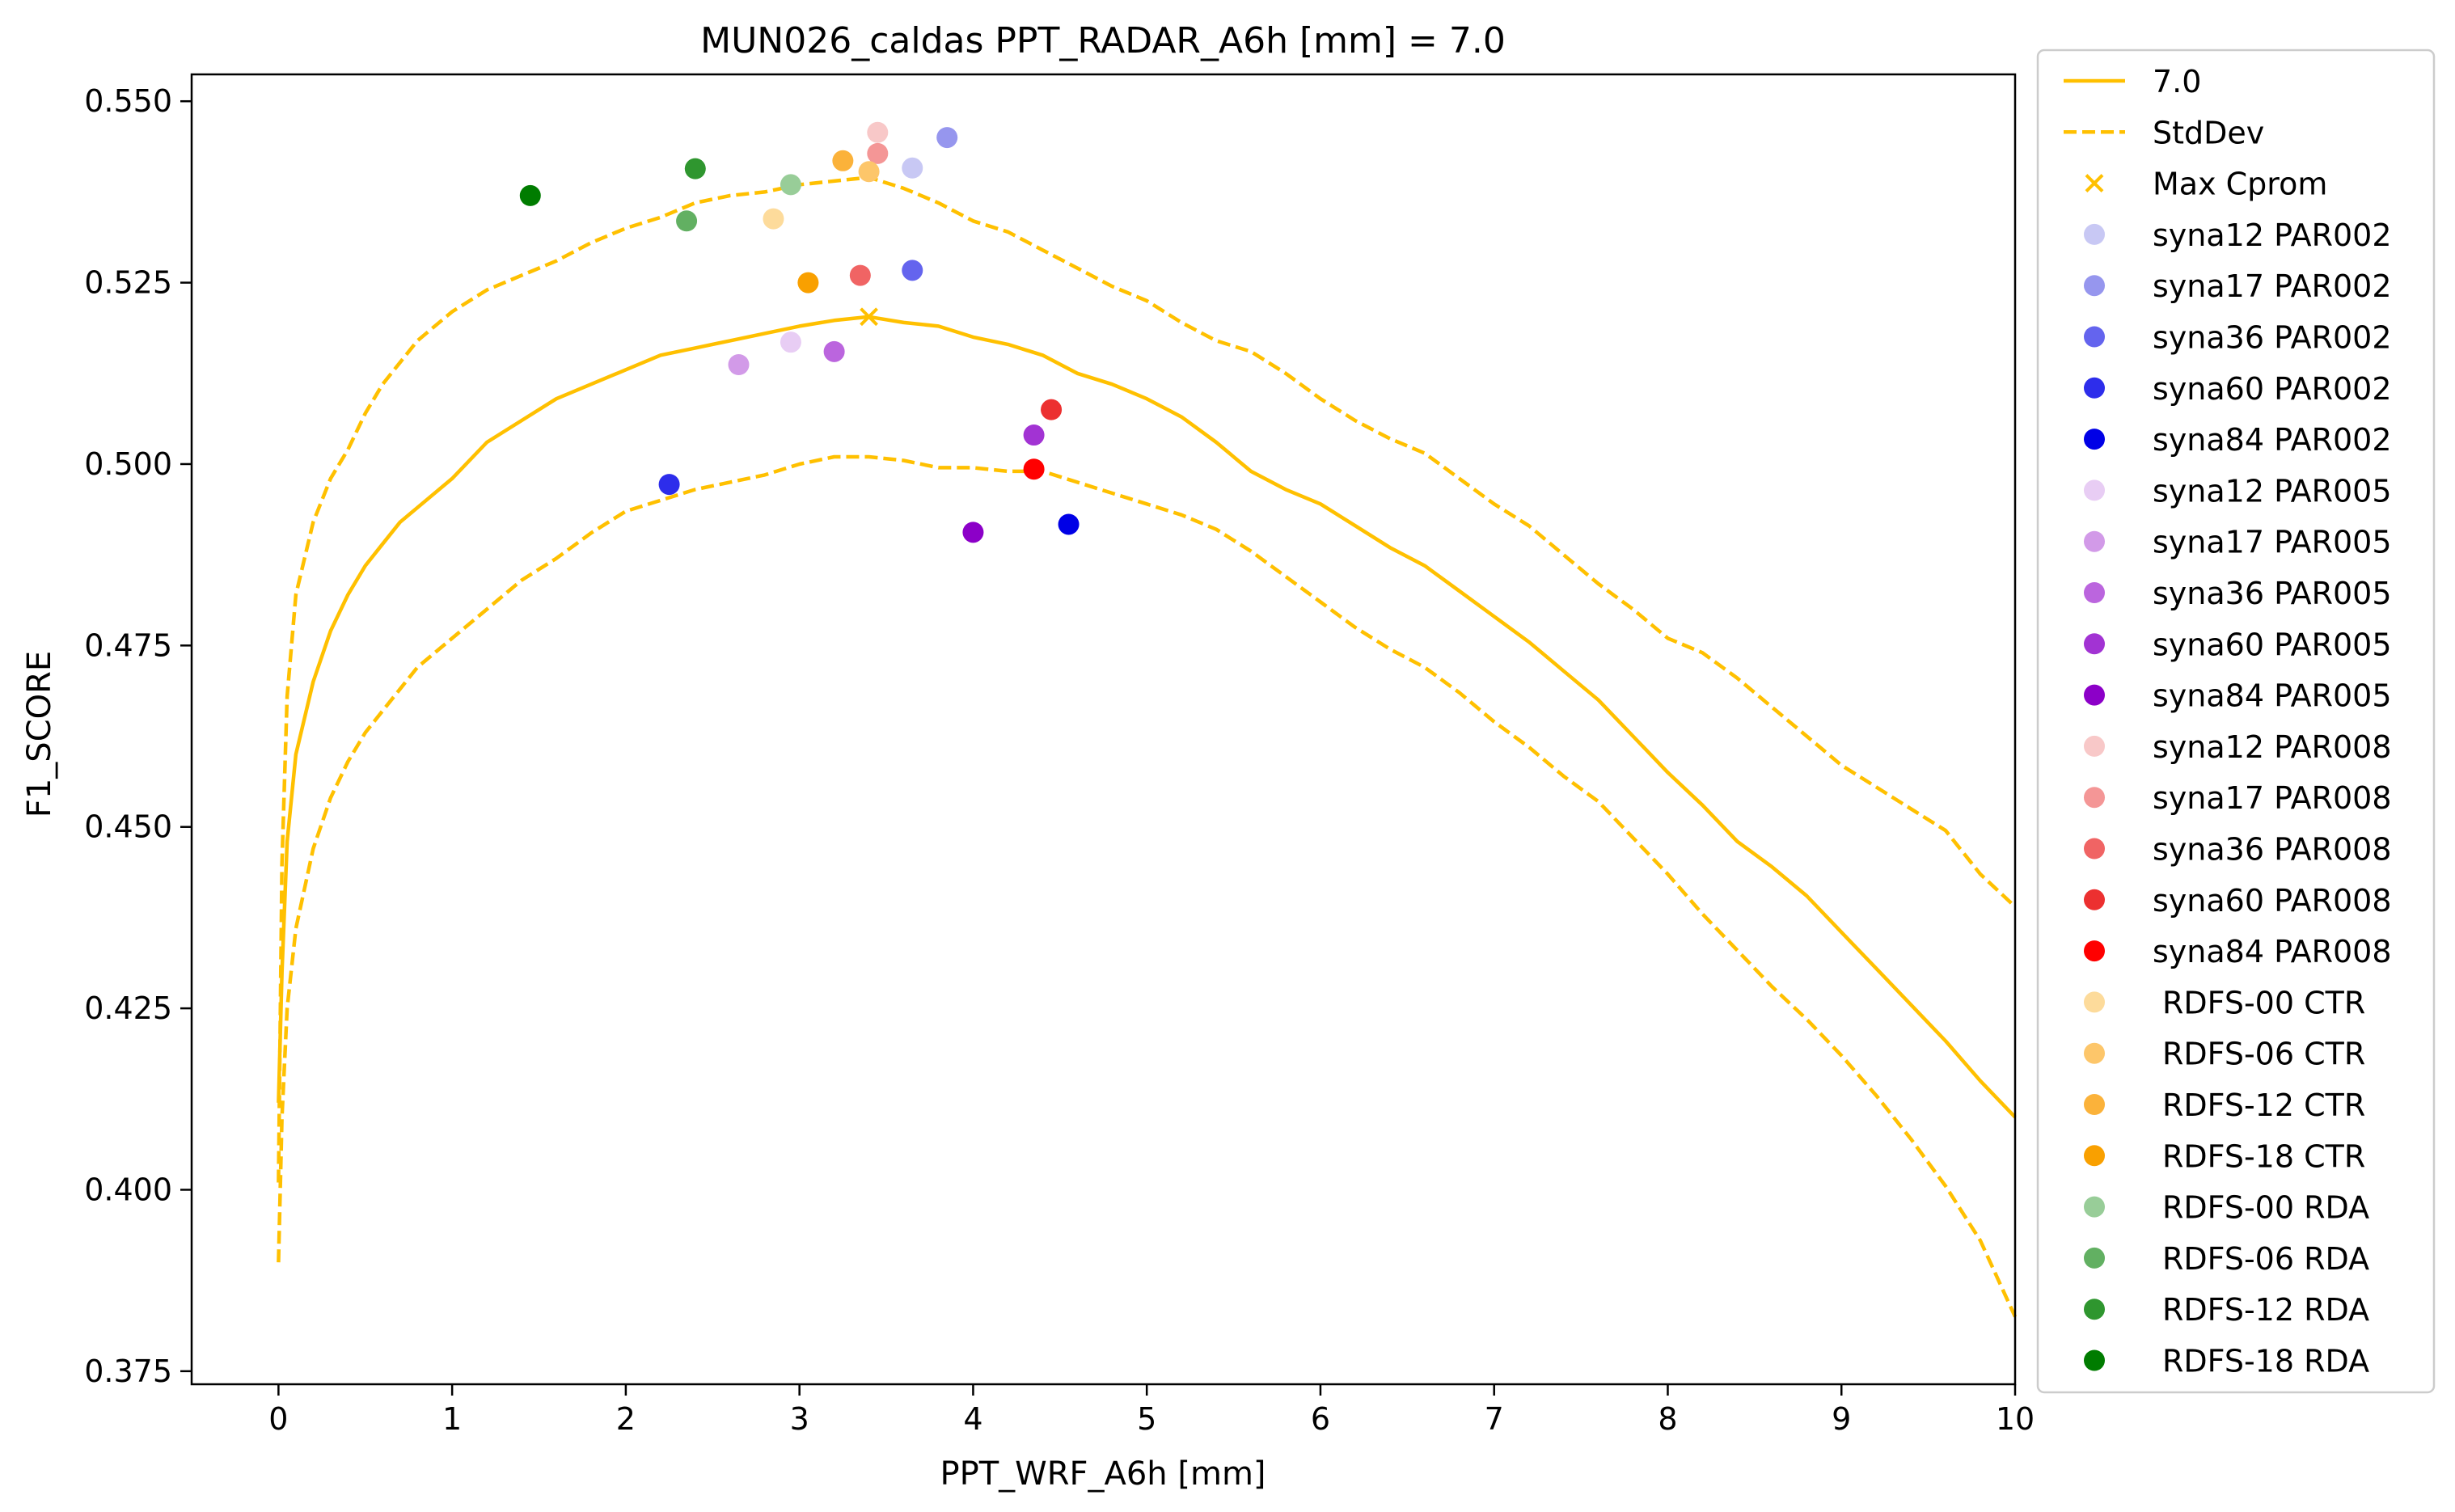 The image size is (2455, 1512). What do you see at coordinates (2272, 644) in the screenshot?
I see `legend-label: syna60 PAR005` at bounding box center [2272, 644].